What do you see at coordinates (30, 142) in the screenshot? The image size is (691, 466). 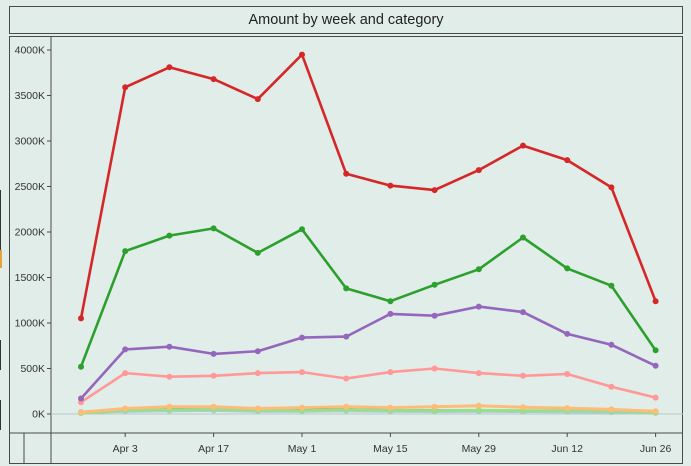 I see `y-tick-label: 3000K` at bounding box center [30, 142].